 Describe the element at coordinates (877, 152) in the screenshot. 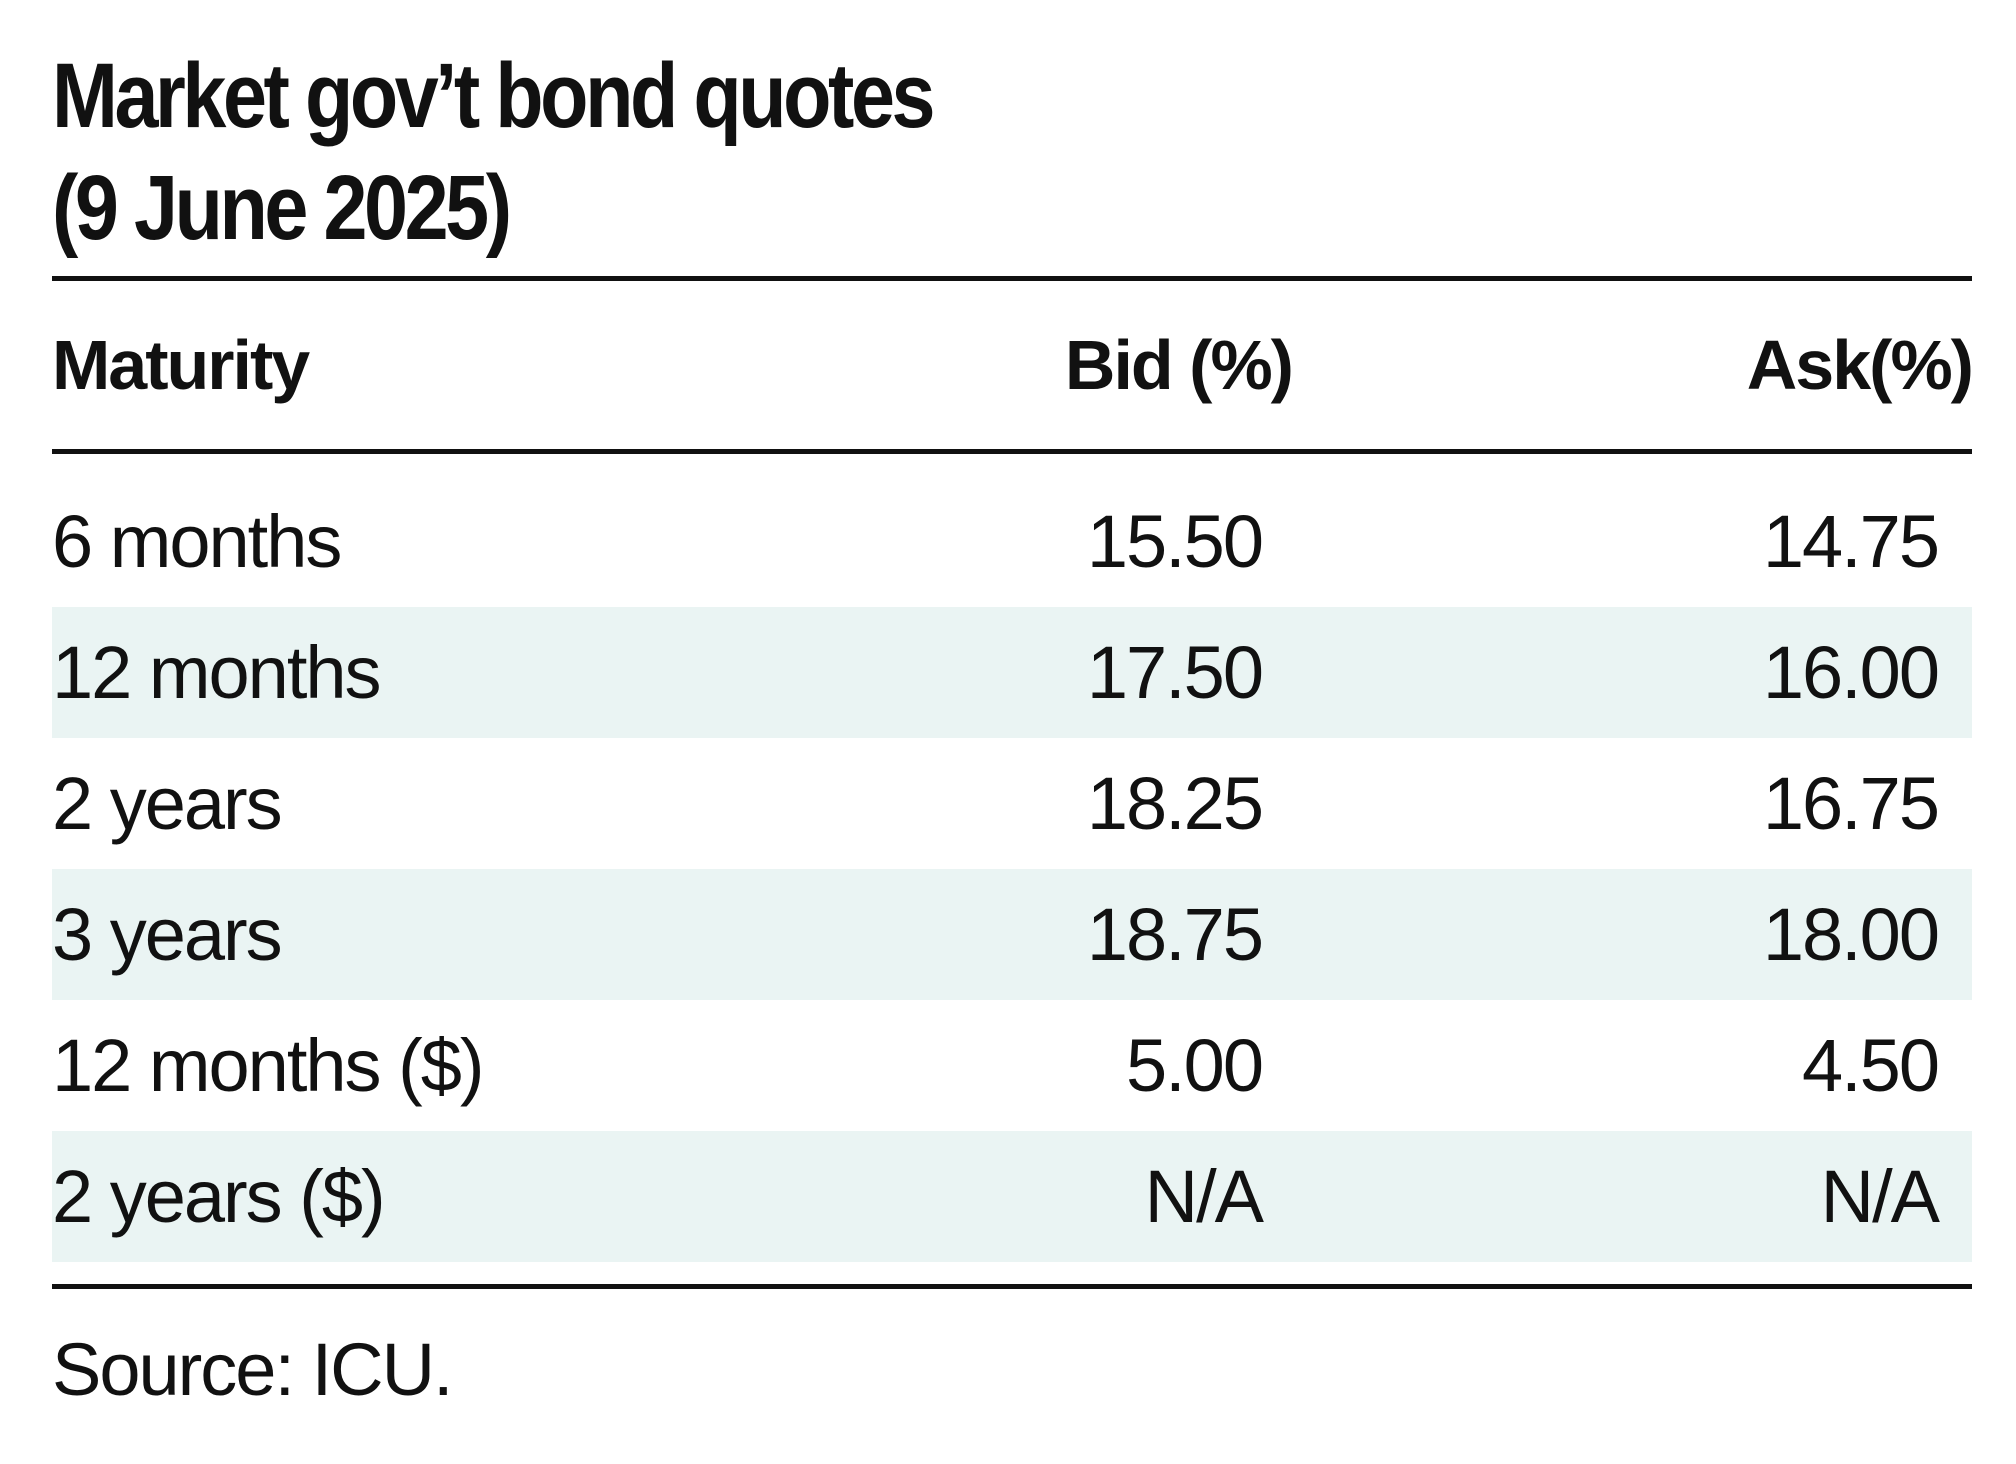

I see `table-title: Market gov’t bond quotes (9 June 2025)` at that location.